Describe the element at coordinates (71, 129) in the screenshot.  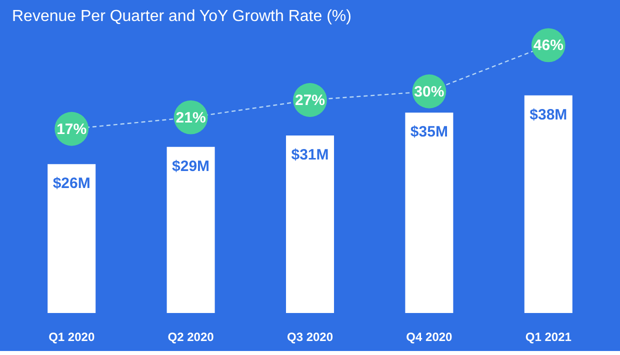
I see `data-label: 17%` at that location.